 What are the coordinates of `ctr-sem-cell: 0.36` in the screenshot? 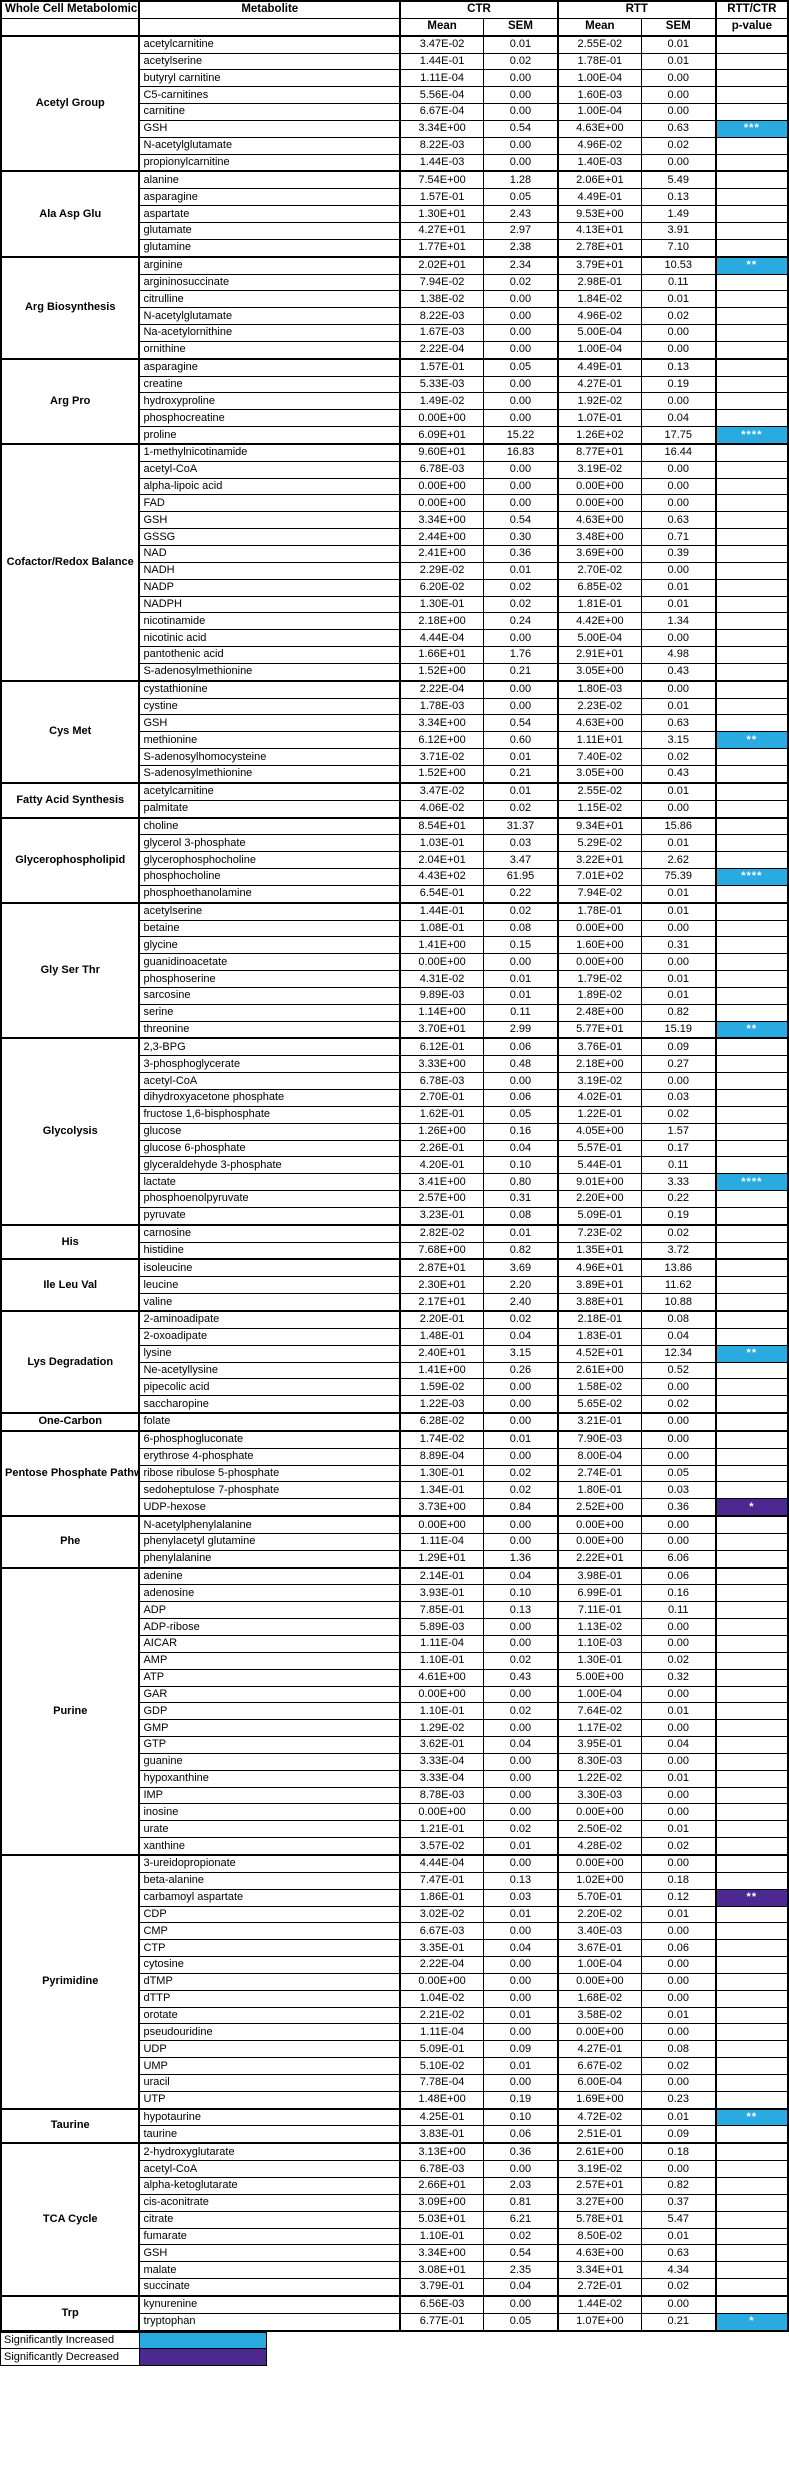 It's located at (521, 2152).